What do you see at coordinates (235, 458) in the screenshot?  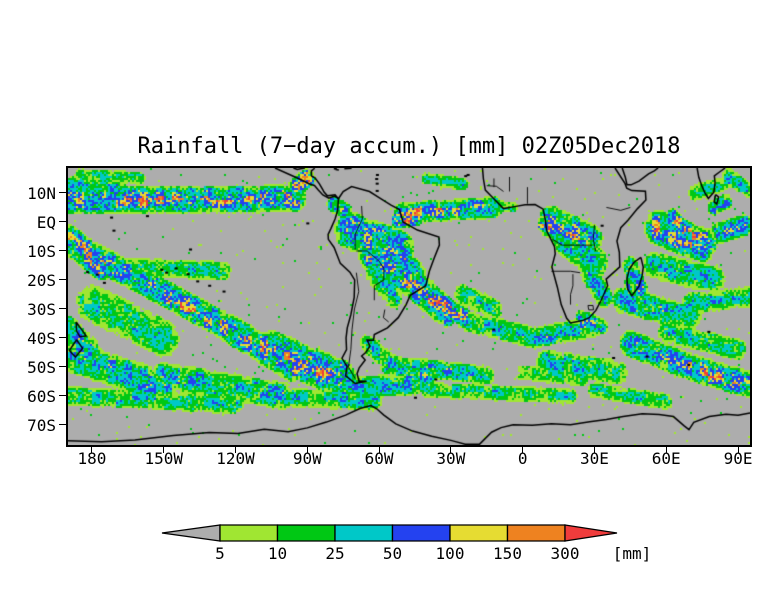 I see `x-axis-tick-label: 120W` at bounding box center [235, 458].